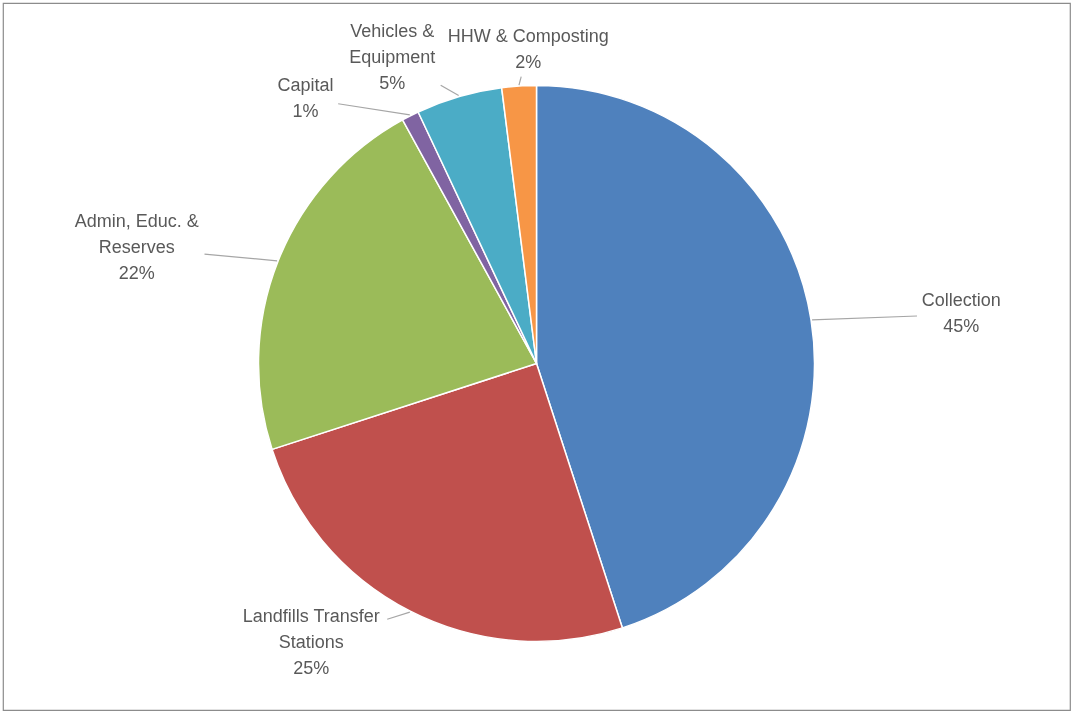 The height and width of the screenshot is (713, 1073). I want to click on data-label: 22%, so click(136, 272).